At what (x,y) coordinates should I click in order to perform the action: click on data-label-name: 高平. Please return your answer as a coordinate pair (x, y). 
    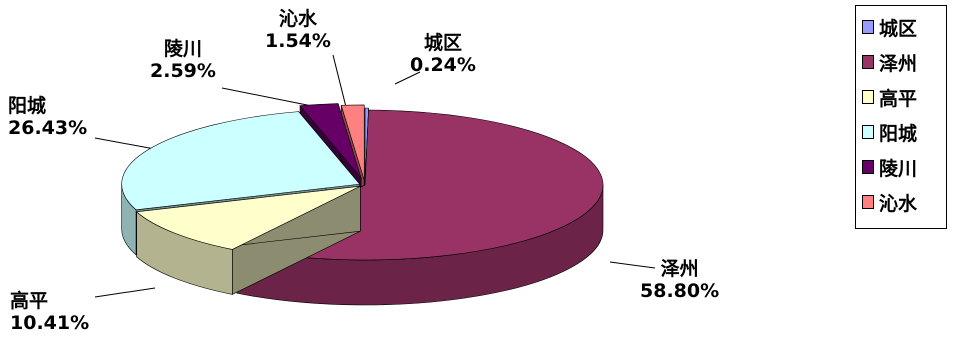
    Looking at the image, I should click on (29, 301).